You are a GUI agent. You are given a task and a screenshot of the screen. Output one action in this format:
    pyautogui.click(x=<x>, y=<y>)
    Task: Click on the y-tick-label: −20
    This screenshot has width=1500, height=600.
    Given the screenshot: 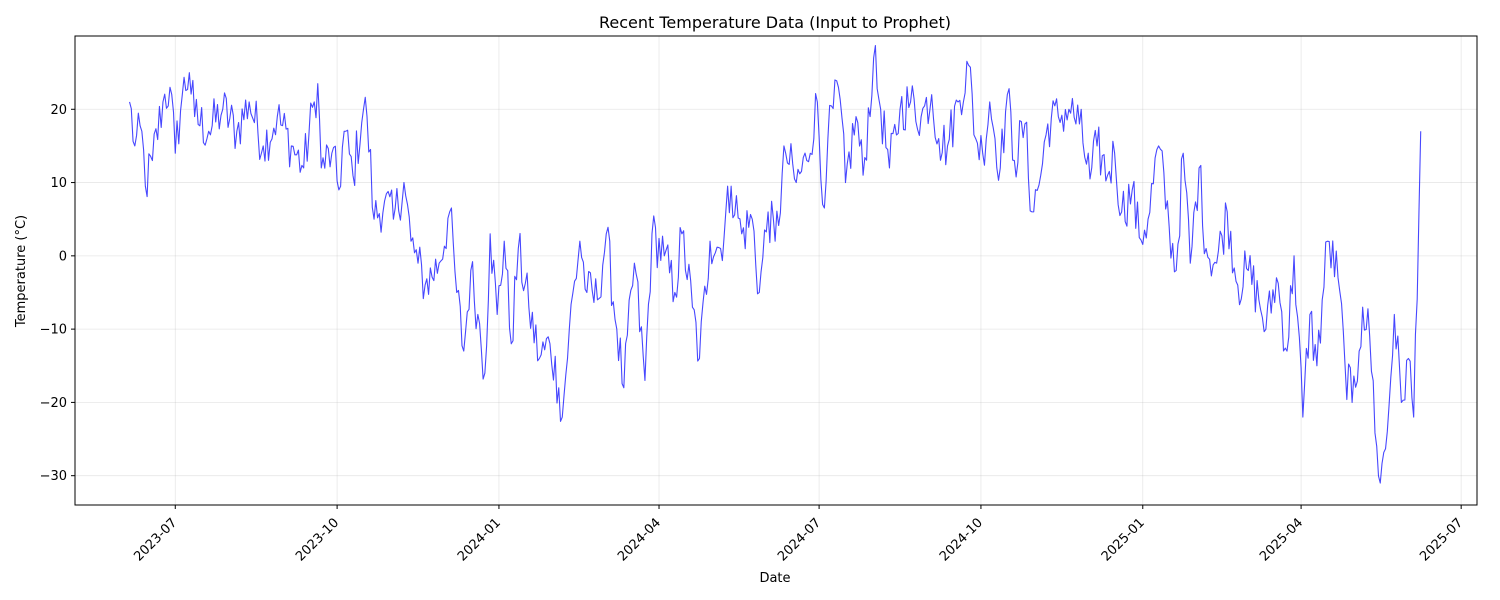 What is the action you would take?
    pyautogui.click(x=53, y=403)
    